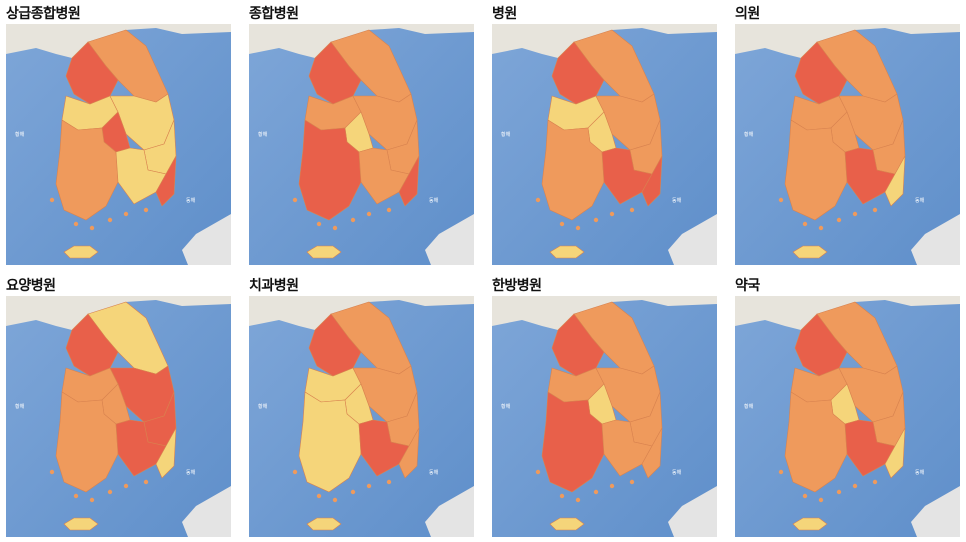  I want to click on map-panel: 의원 황해 동해, so click(847, 134).